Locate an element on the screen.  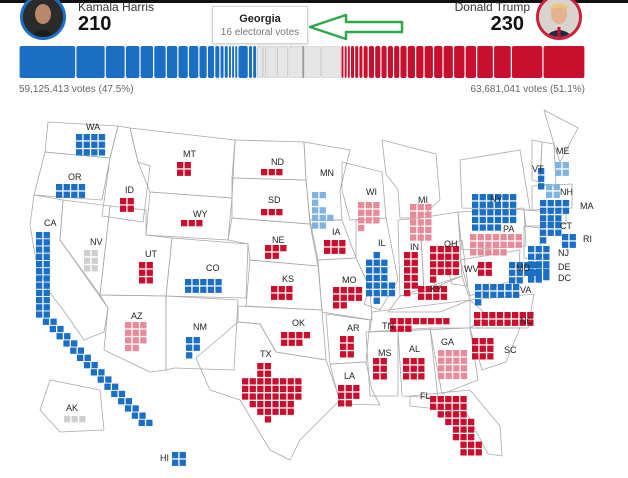
bar-segment-pa is located at coordinates (331, 62).